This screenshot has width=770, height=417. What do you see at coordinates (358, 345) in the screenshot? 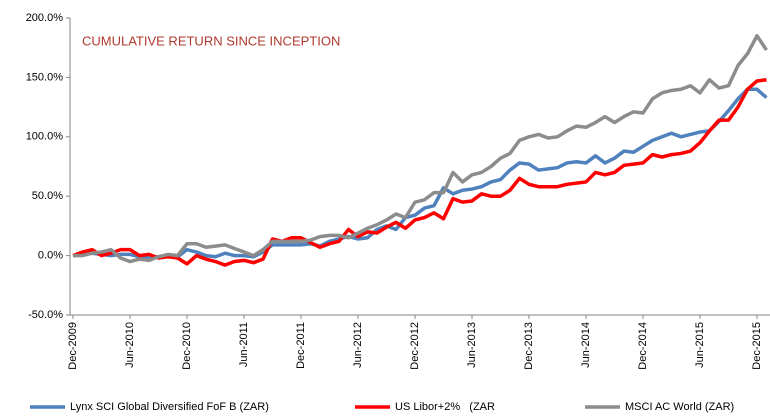
I see `x-tick-label: Jun-2012` at bounding box center [358, 345].